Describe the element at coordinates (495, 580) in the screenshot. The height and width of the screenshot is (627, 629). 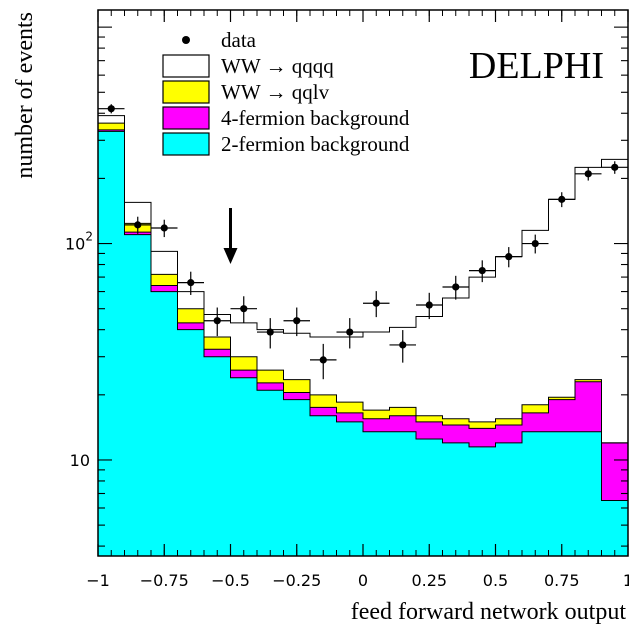
I see `x-tick-label-6: 0.5` at that location.